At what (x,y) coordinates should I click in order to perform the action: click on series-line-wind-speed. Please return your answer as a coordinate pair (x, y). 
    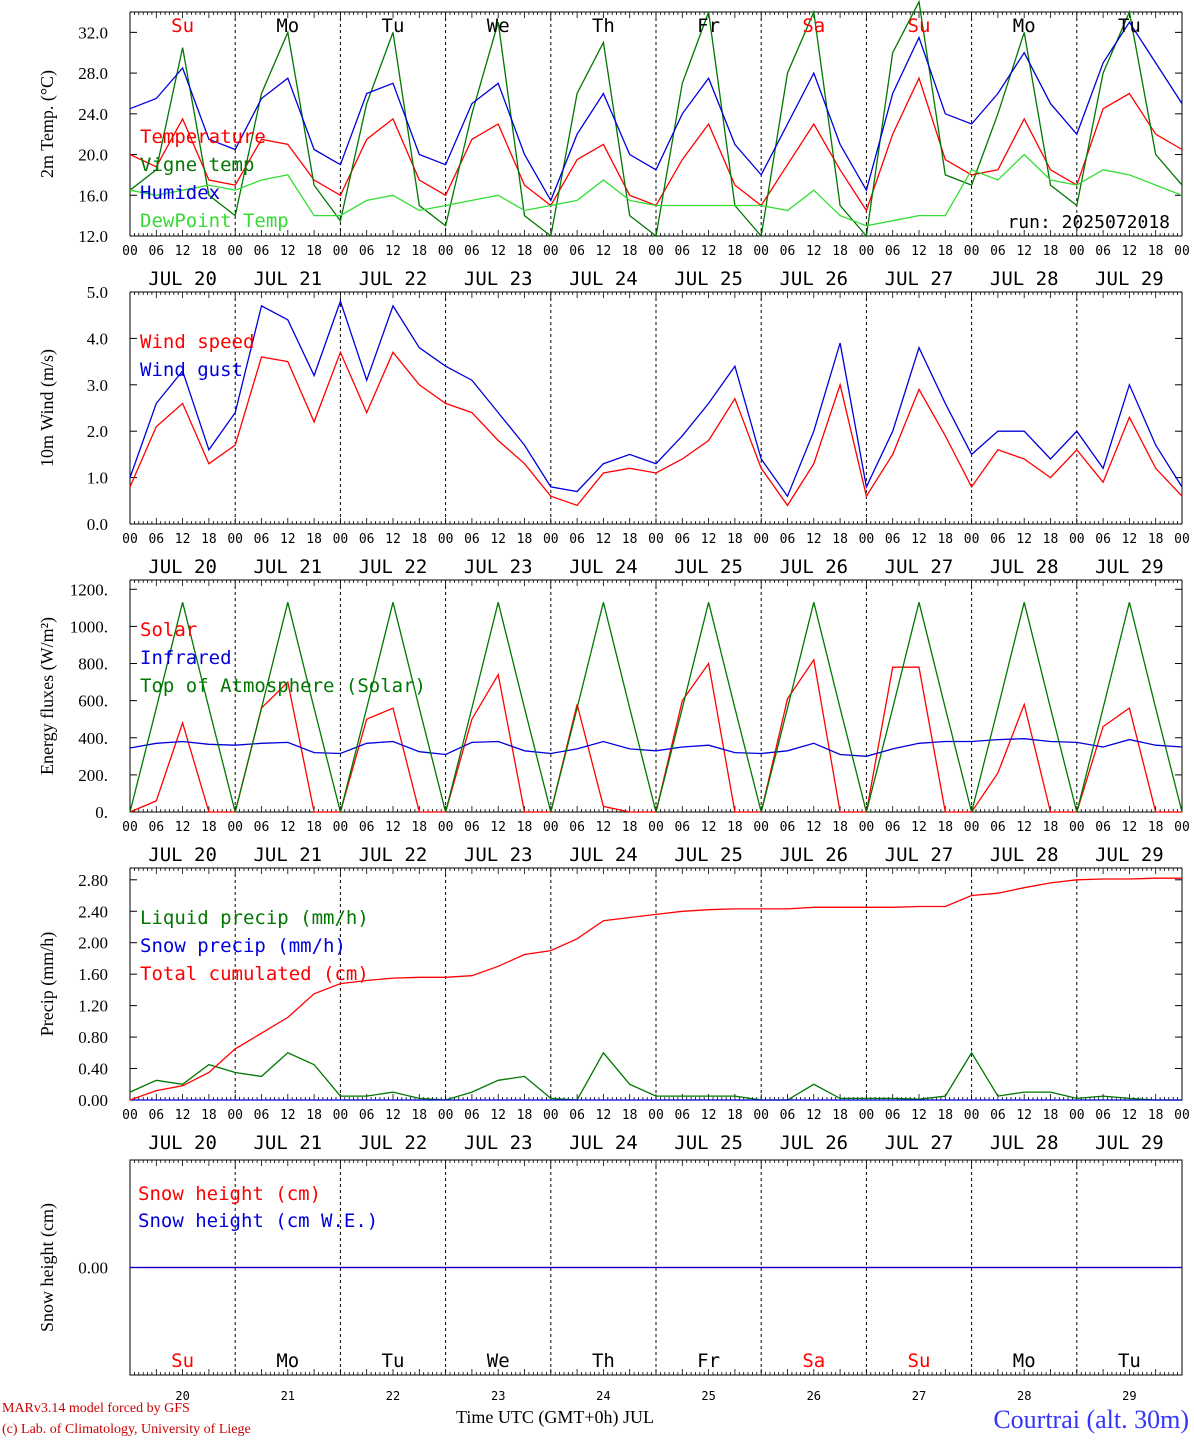
    Looking at the image, I should click on (656, 428).